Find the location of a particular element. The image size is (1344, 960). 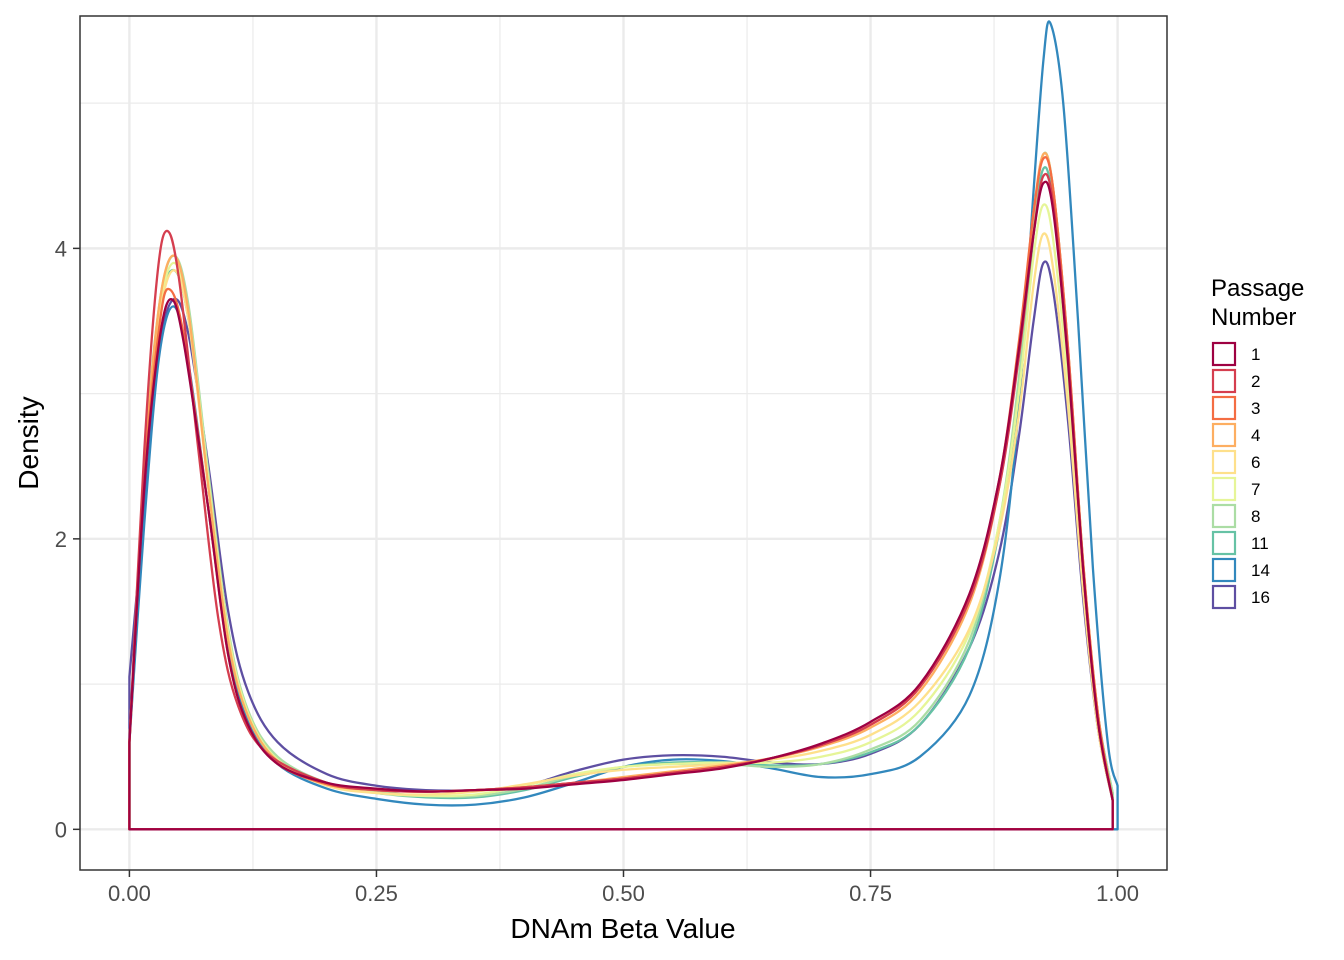

legend-title-line-2: Number is located at coordinates (1253, 317).